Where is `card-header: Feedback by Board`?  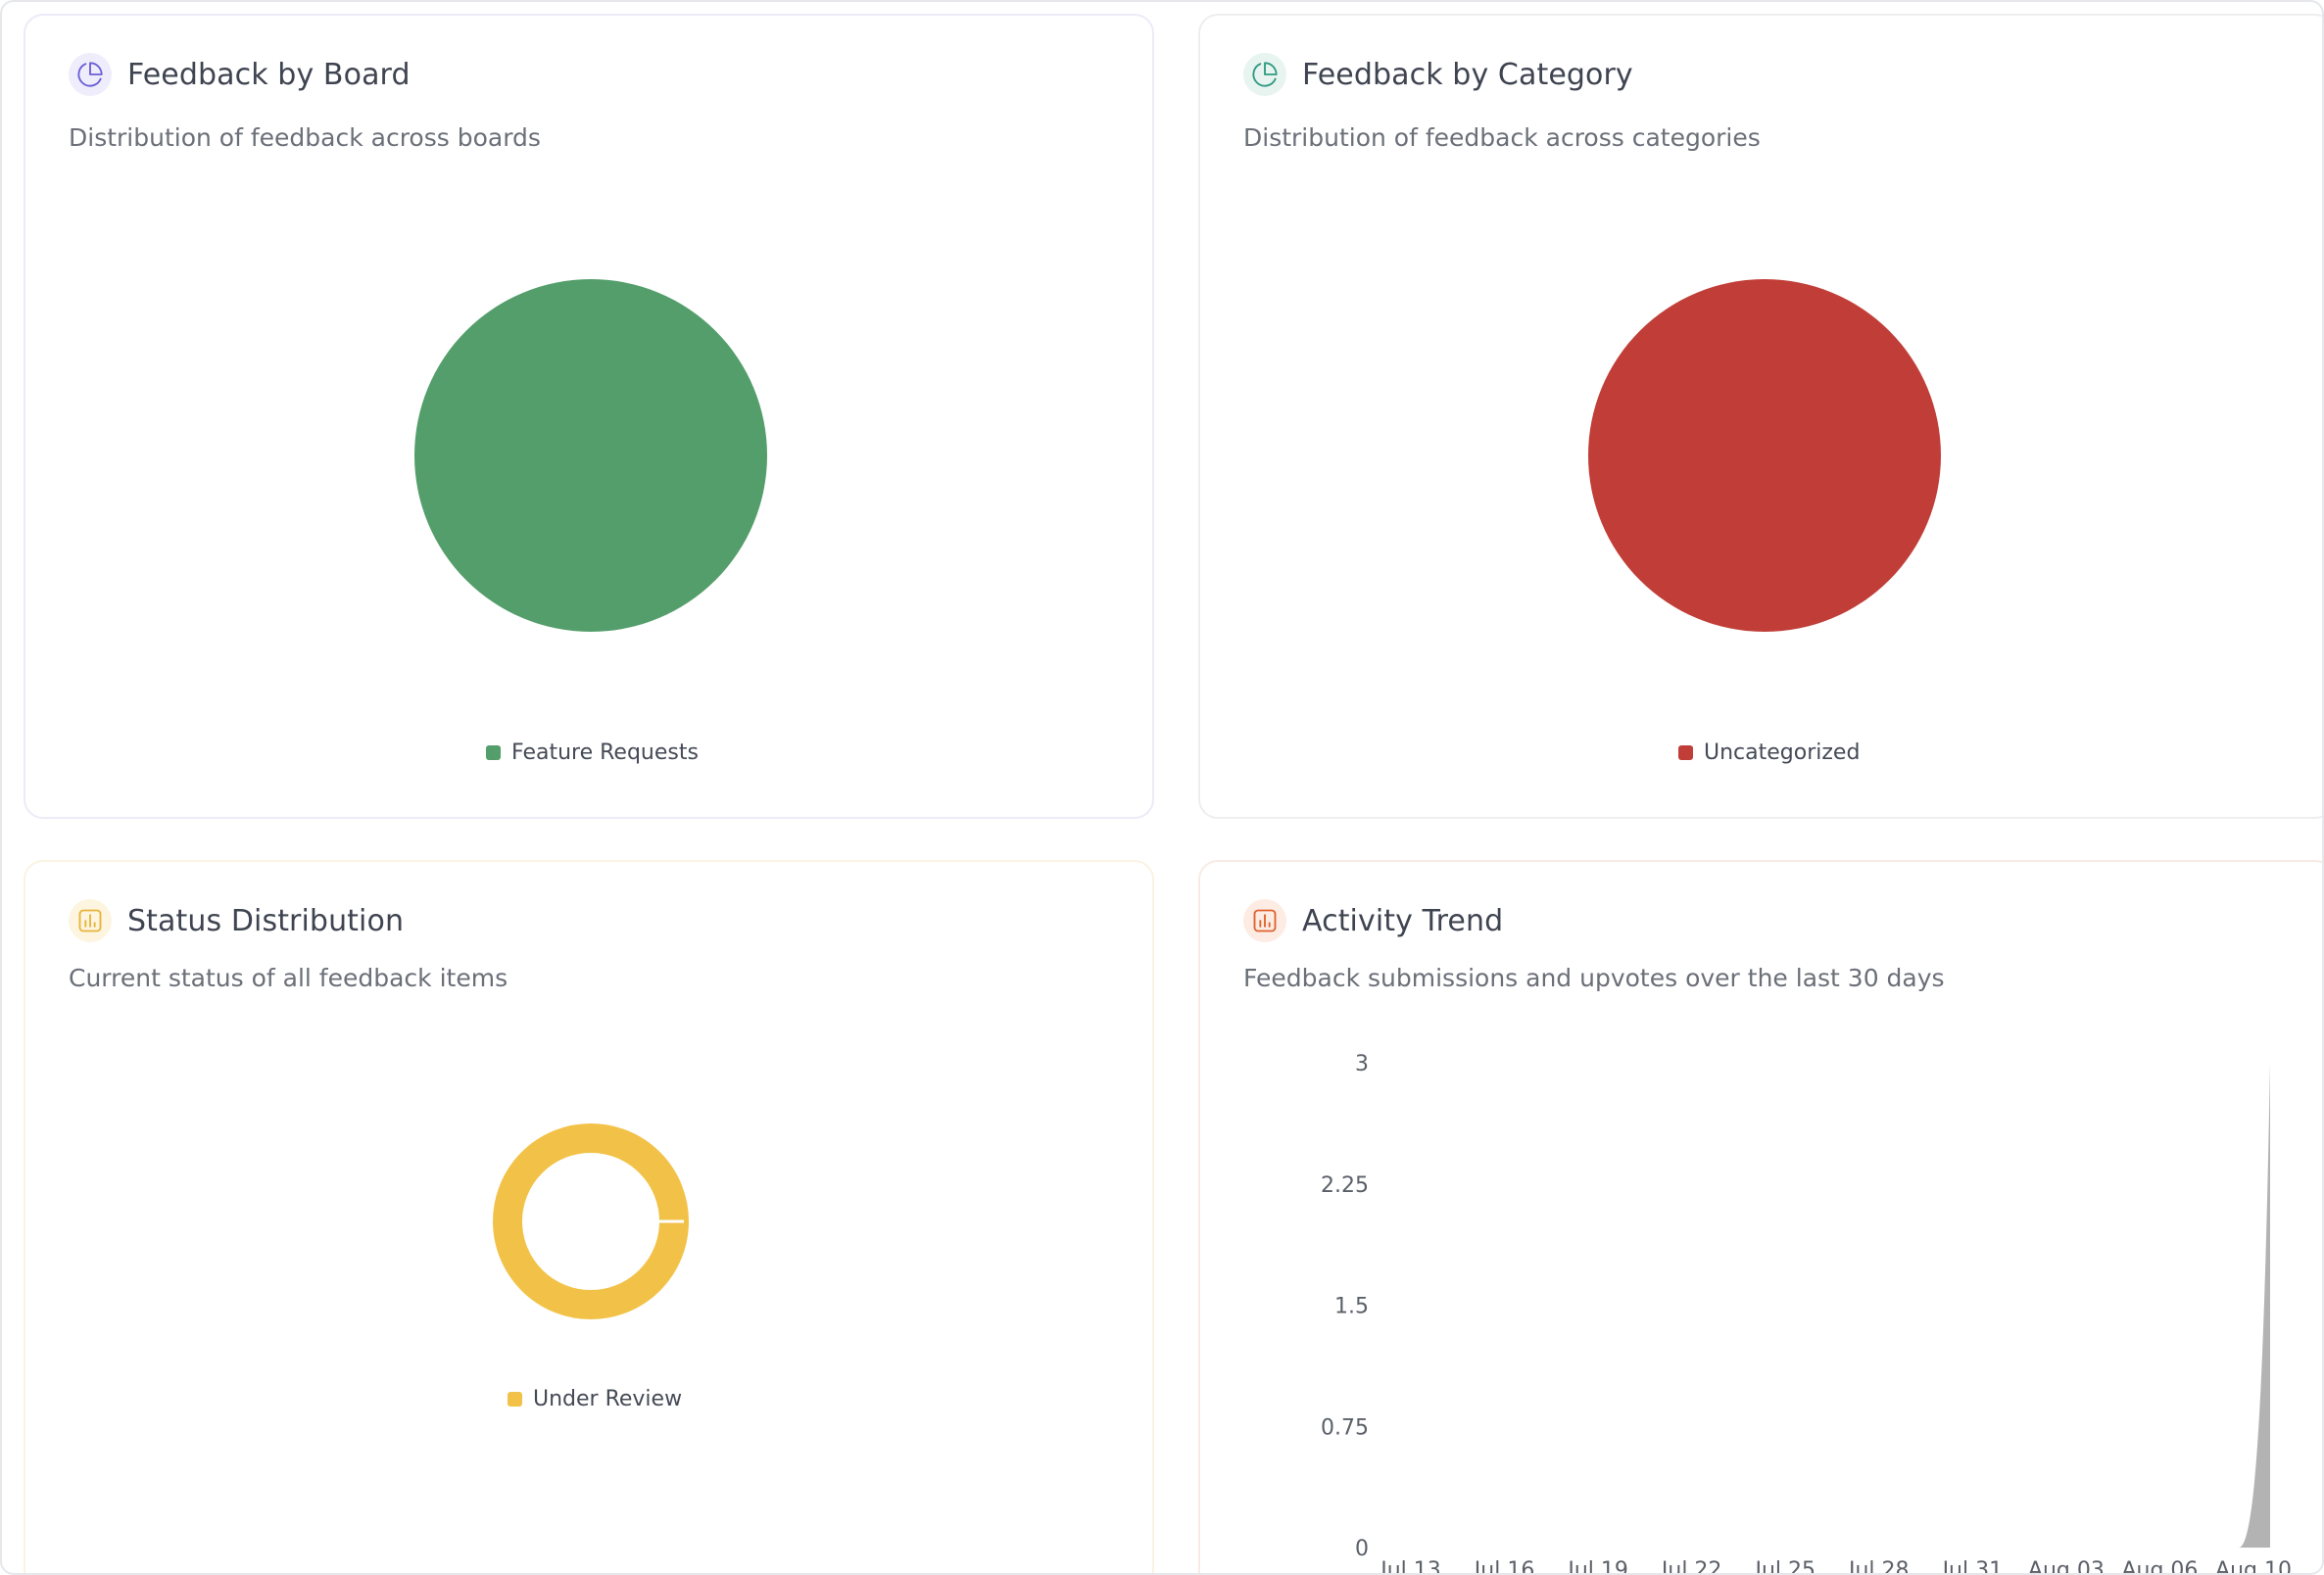
card-header: Feedback by Board is located at coordinates (240, 74).